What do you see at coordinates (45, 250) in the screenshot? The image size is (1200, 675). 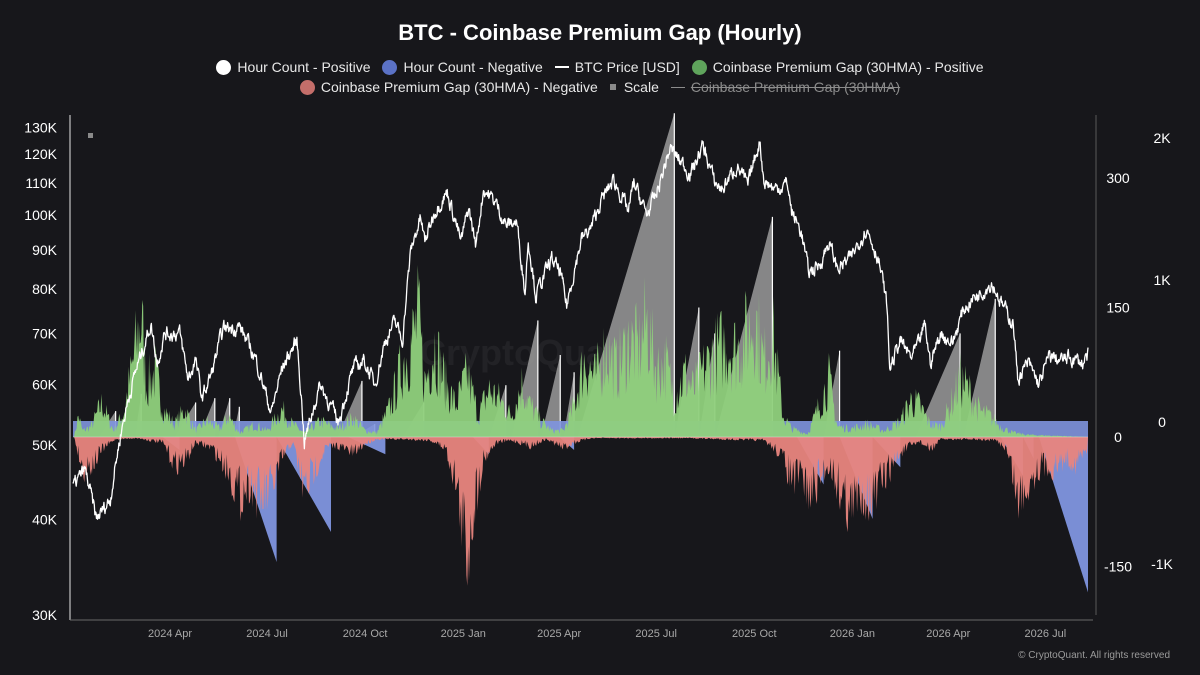 I see `y-left-tick-label: 90K` at bounding box center [45, 250].